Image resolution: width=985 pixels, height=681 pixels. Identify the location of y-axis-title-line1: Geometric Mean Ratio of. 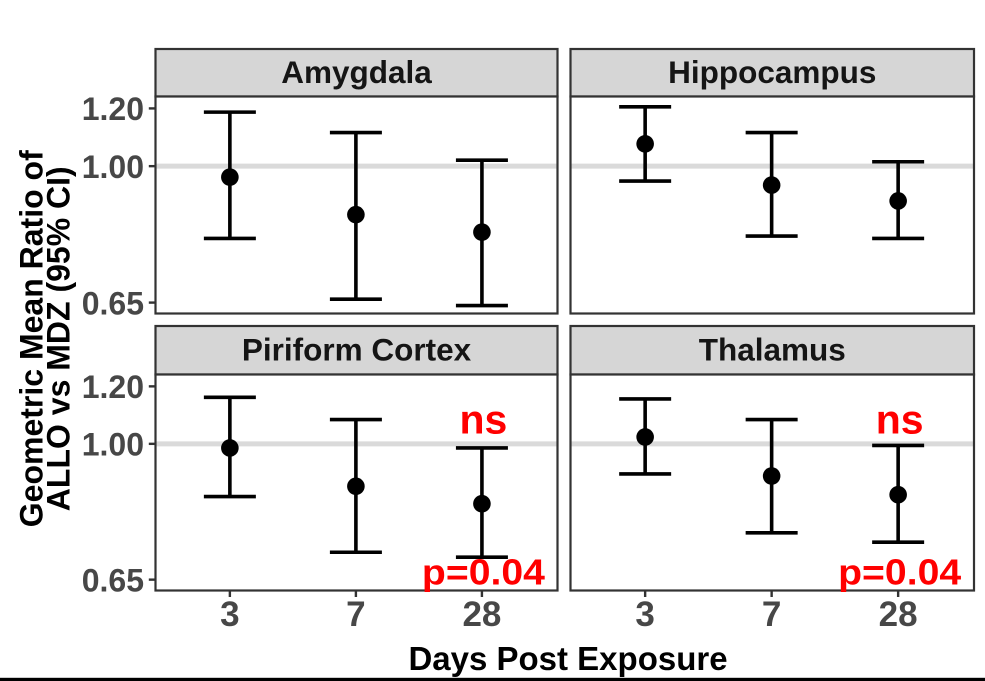
(32, 338).